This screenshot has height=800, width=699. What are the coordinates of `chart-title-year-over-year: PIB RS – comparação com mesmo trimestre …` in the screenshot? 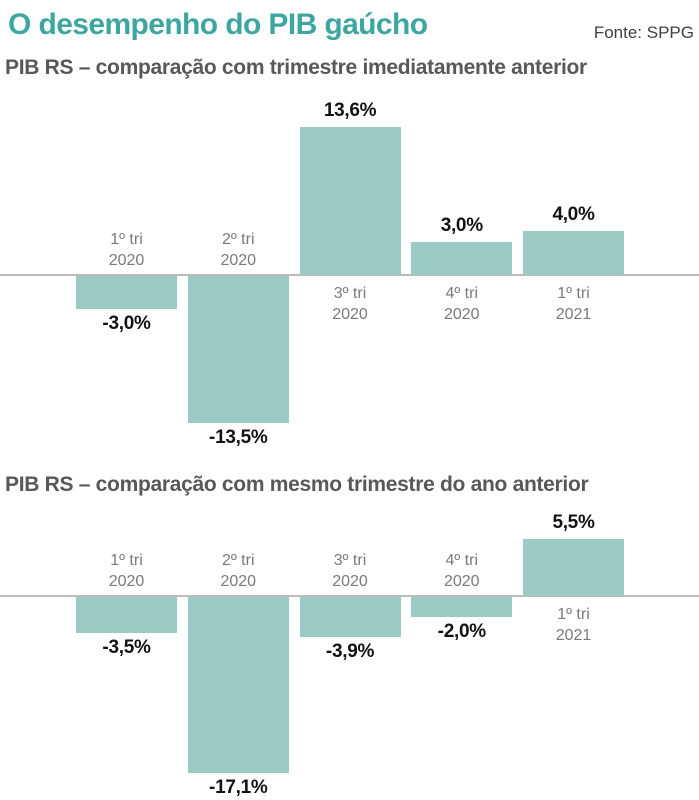 It's located at (297, 484).